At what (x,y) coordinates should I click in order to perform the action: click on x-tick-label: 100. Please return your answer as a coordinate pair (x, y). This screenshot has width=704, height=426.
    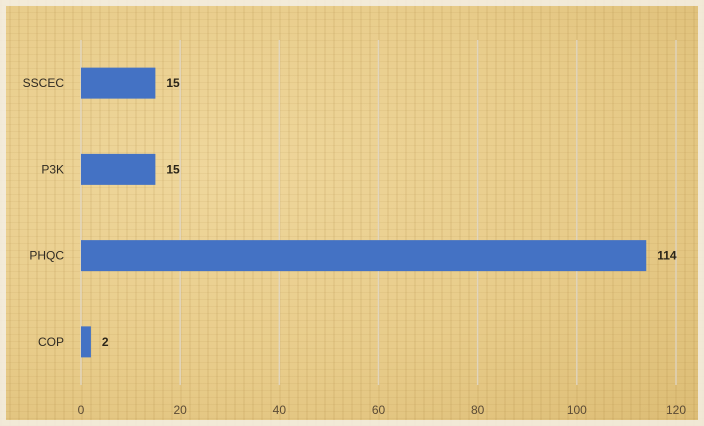
    Looking at the image, I should click on (577, 410).